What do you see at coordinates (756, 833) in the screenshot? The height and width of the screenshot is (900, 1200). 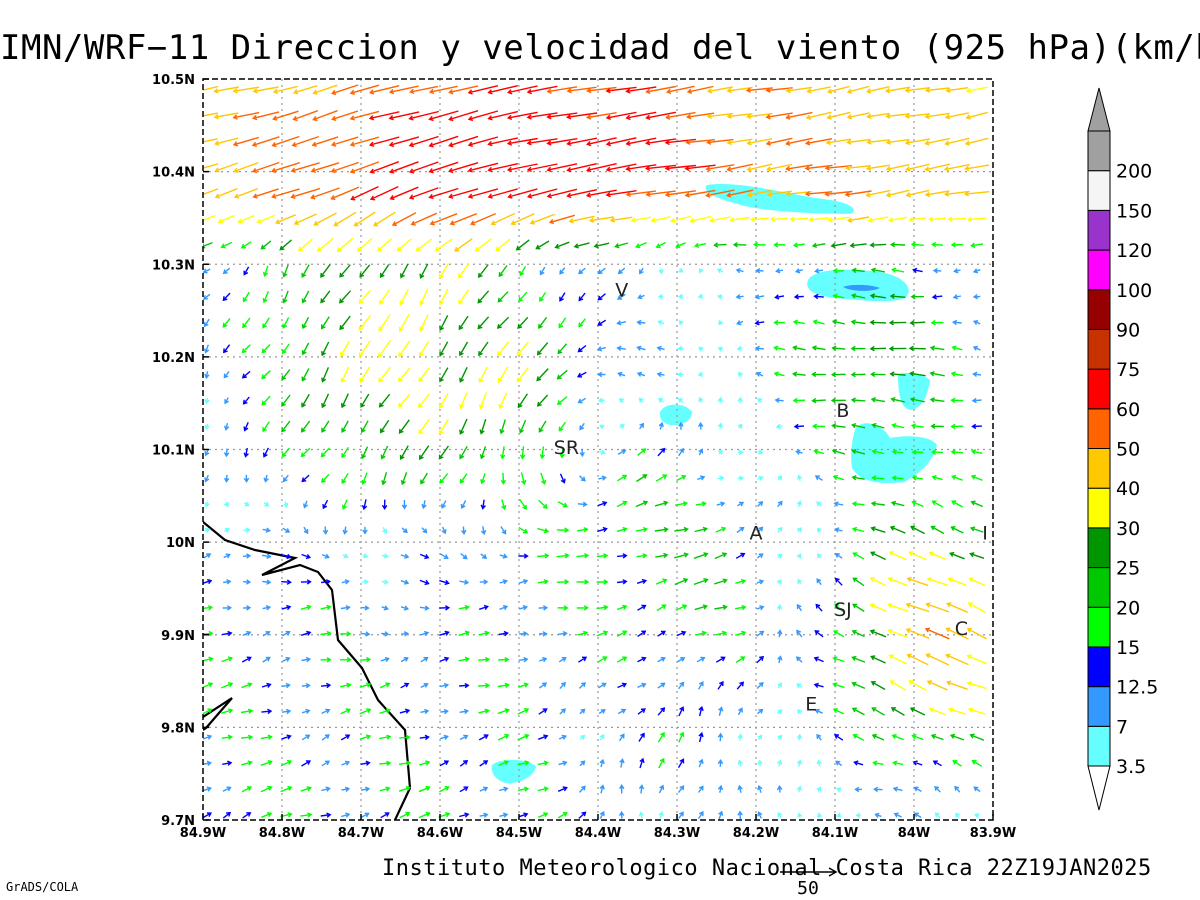 I see `x-tick-label: 84.2W` at bounding box center [756, 833].